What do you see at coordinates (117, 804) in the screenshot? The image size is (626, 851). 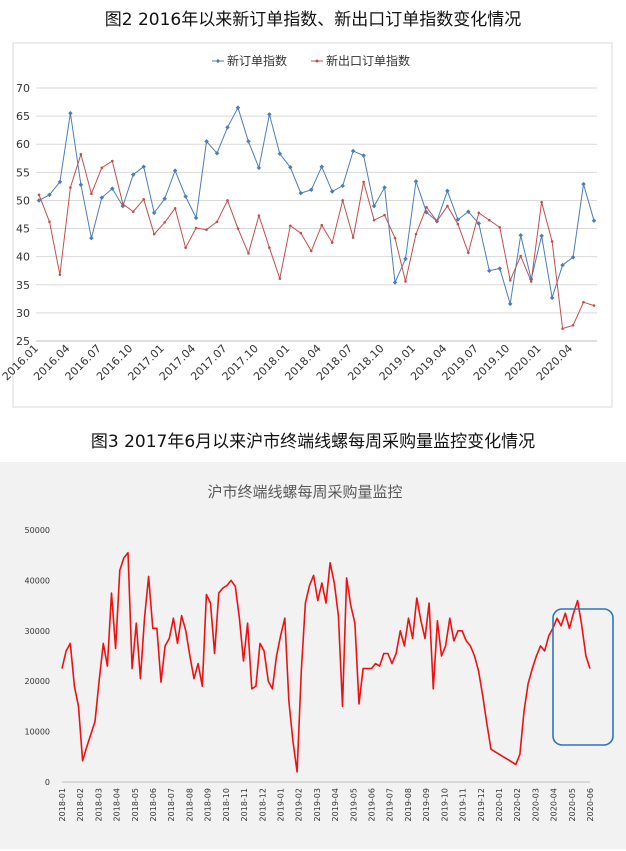 I see `chart2-x-tick-label: 2018-04` at bounding box center [117, 804].